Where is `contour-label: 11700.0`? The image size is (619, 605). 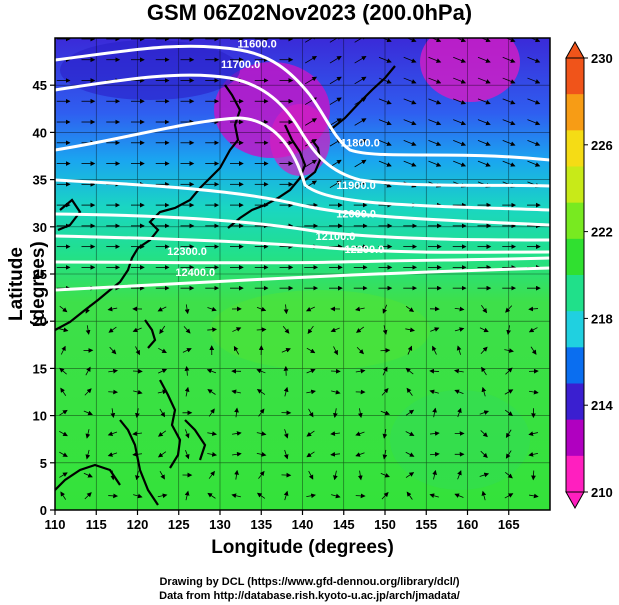
contour-label: 11700.0 is located at coordinates (240, 65).